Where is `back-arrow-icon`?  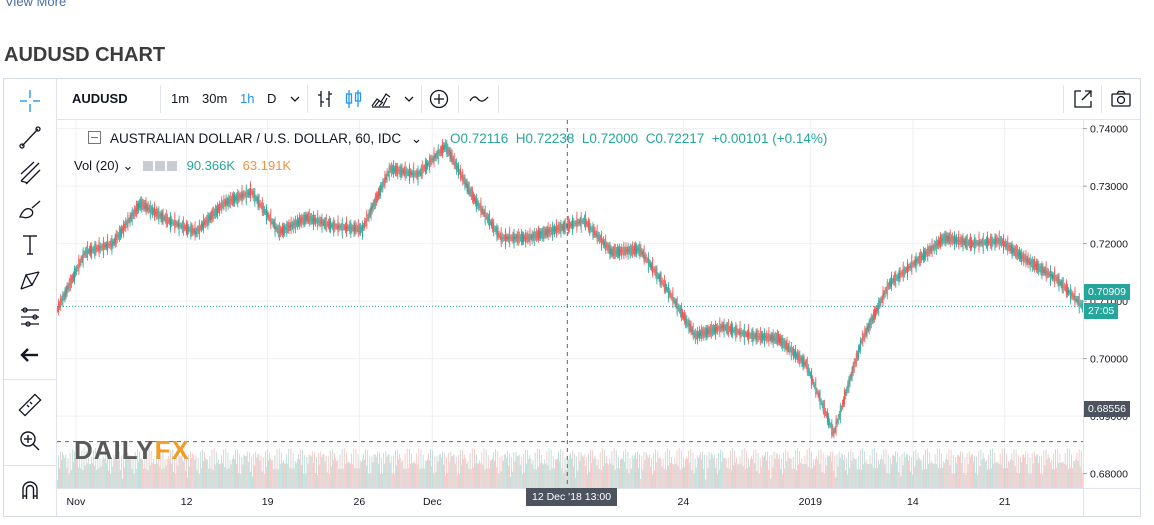 back-arrow-icon is located at coordinates (30, 355).